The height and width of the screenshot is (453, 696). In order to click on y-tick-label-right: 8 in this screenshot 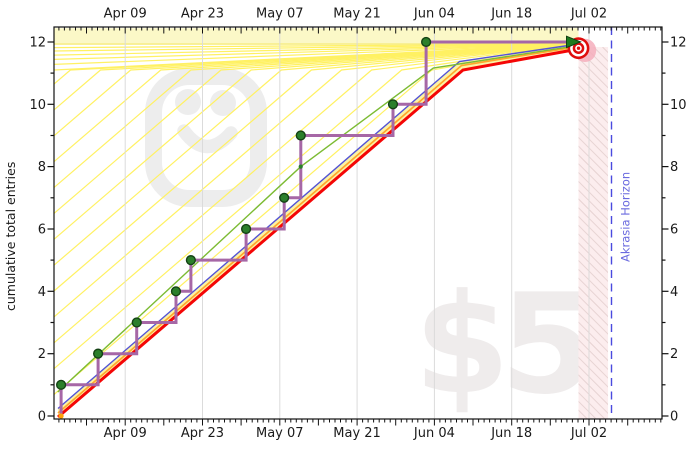, I will do `click(674, 167)`.